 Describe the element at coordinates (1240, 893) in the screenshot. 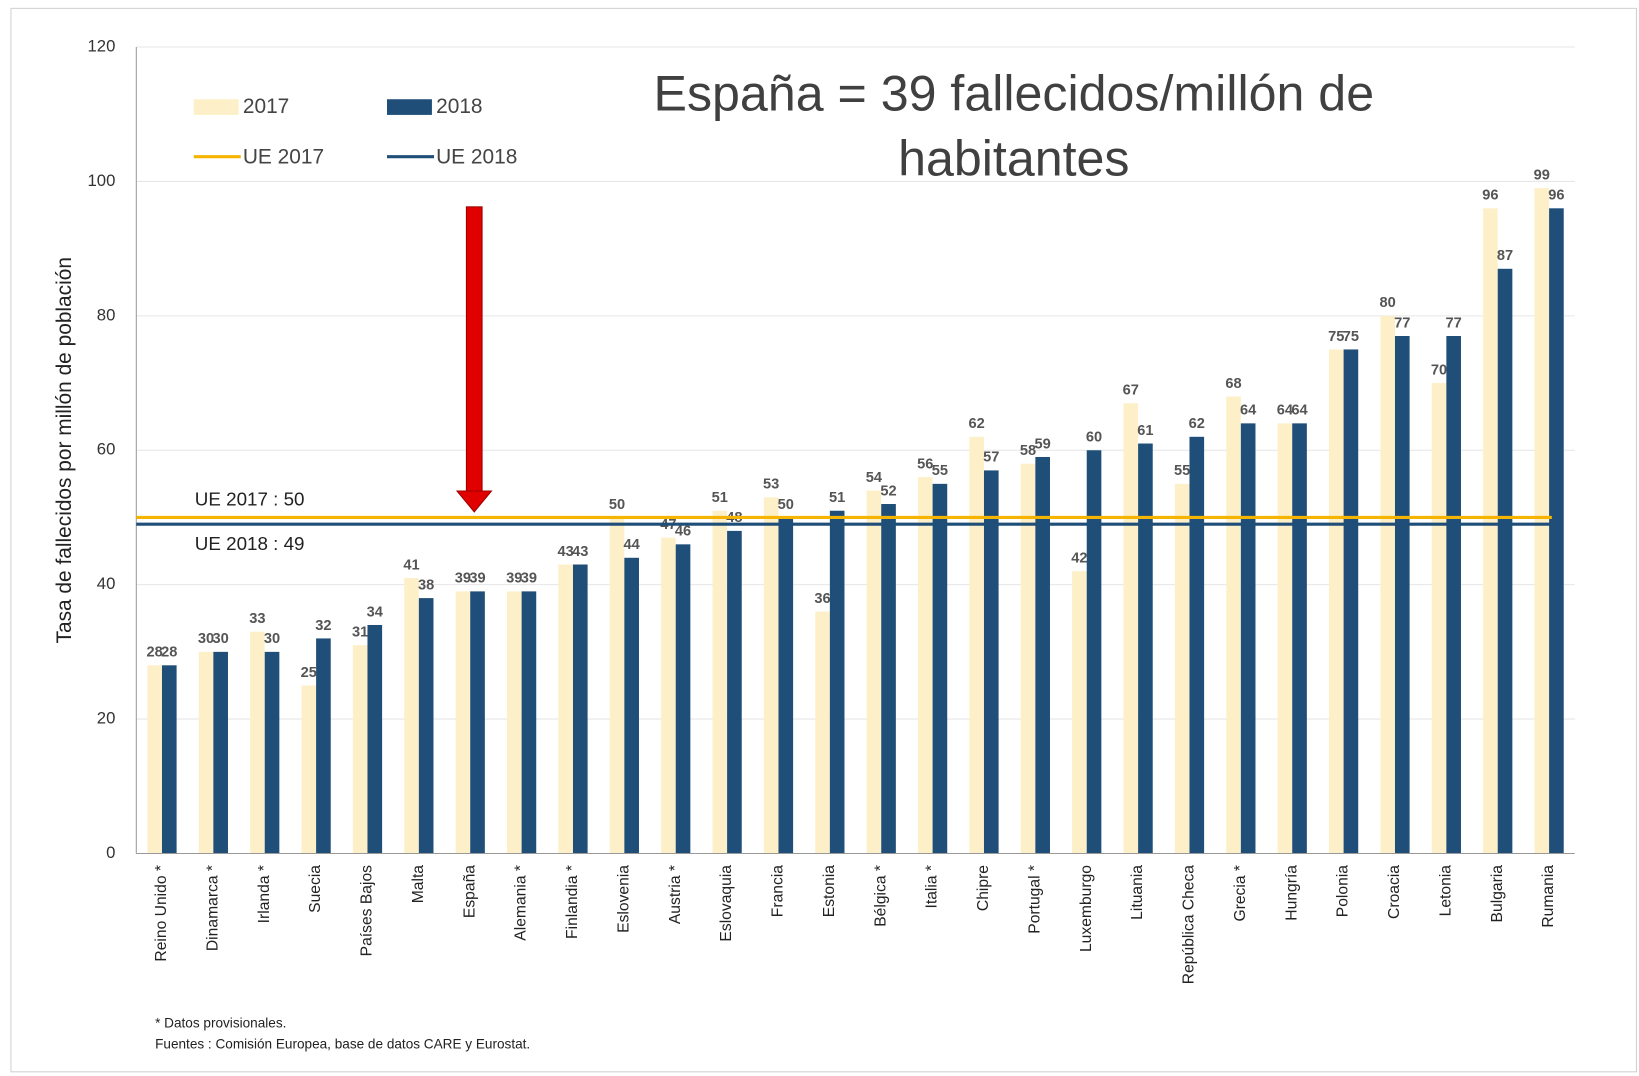

I see `x-tick-label: Grecia *` at that location.